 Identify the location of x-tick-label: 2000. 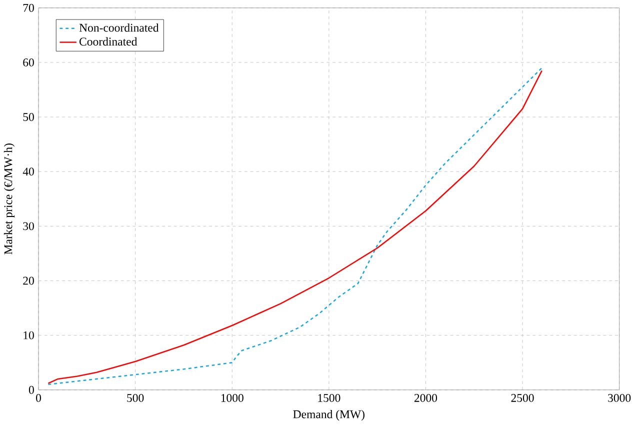
(426, 398).